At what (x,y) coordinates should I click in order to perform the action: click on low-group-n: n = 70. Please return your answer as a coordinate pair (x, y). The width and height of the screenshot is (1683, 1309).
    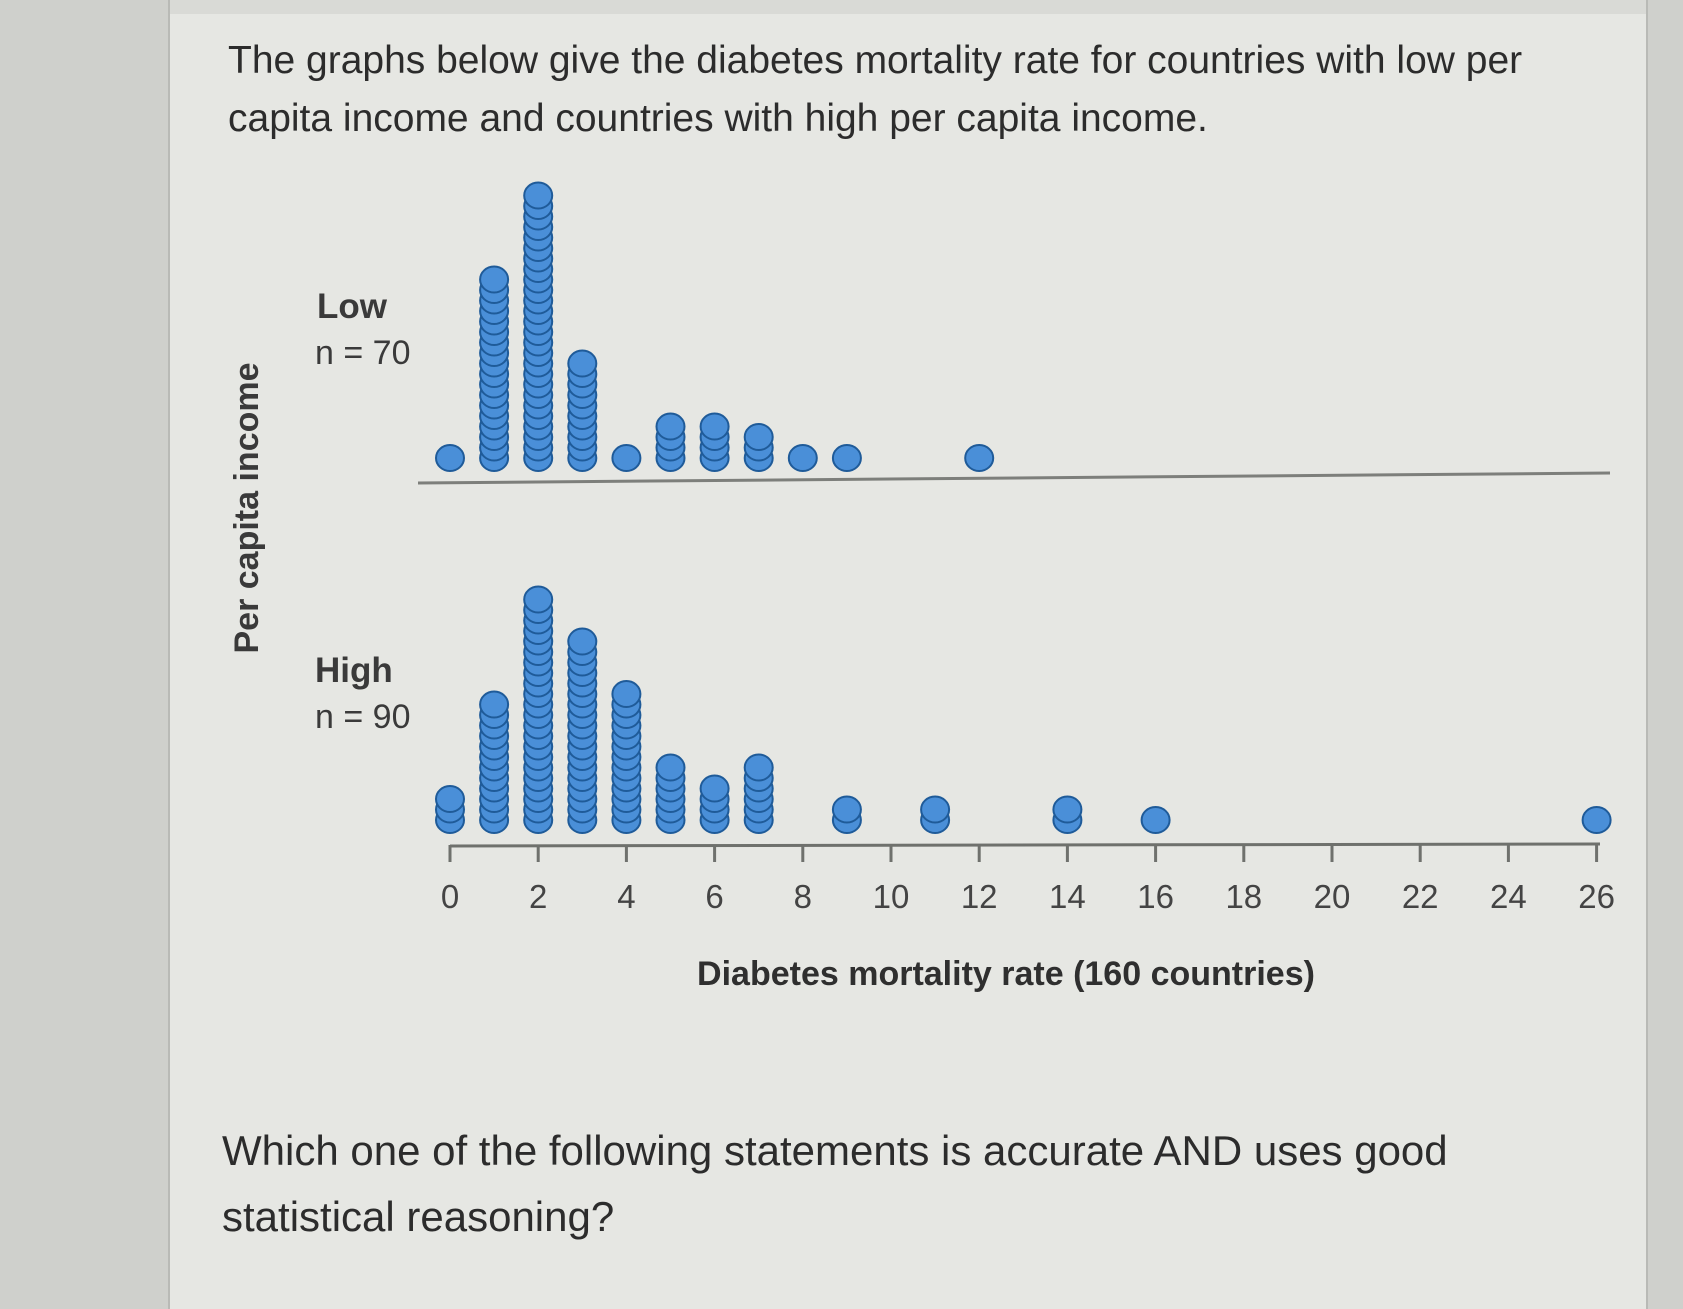
    Looking at the image, I should click on (362, 353).